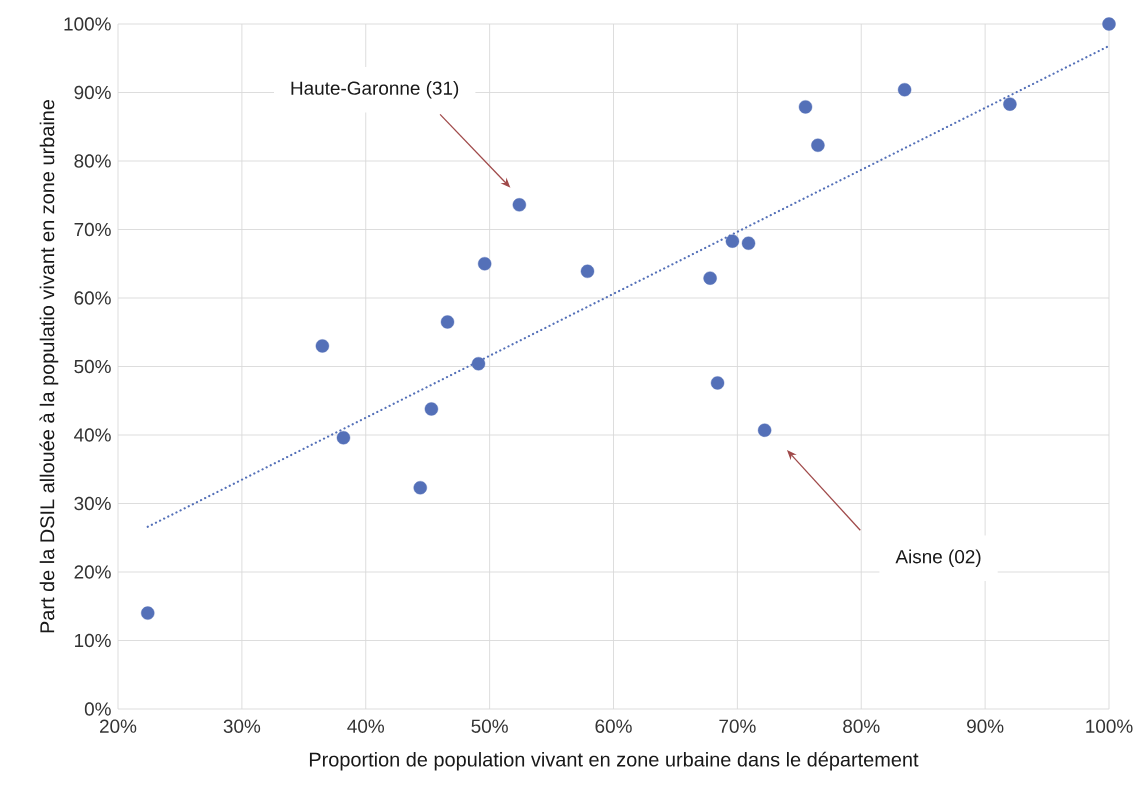 The width and height of the screenshot is (1138, 792). Describe the element at coordinates (1109, 726) in the screenshot. I see `x-tick-label: 100%` at that location.